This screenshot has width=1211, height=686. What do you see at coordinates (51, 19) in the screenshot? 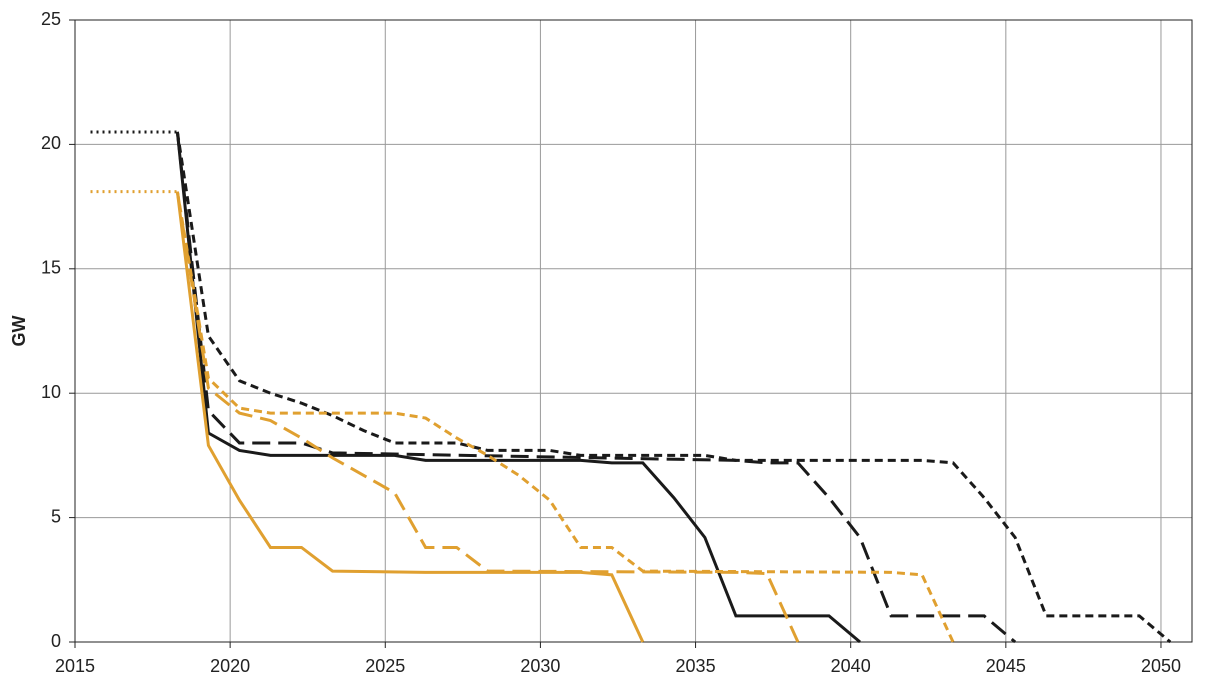
I see `y-tick-label: 25` at bounding box center [51, 19].